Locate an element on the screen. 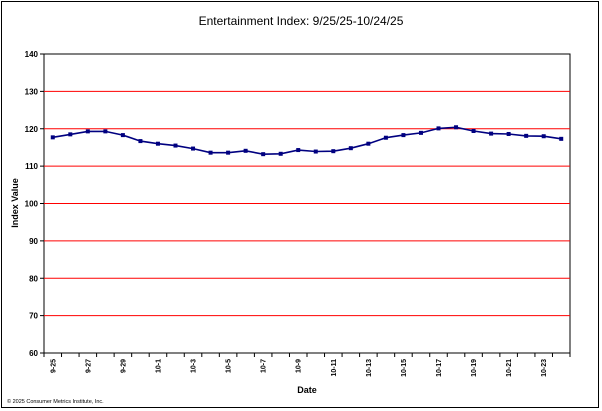  x-tick-label: 9-29 is located at coordinates (123, 366).